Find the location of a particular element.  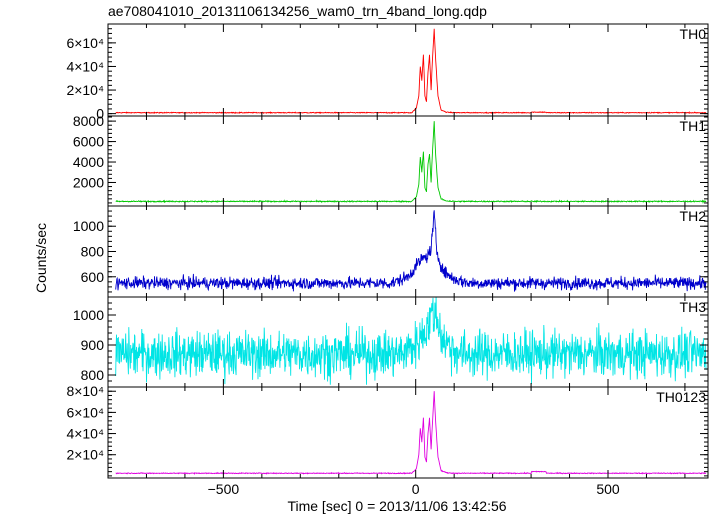

panel-label: TH3 is located at coordinates (693, 307).